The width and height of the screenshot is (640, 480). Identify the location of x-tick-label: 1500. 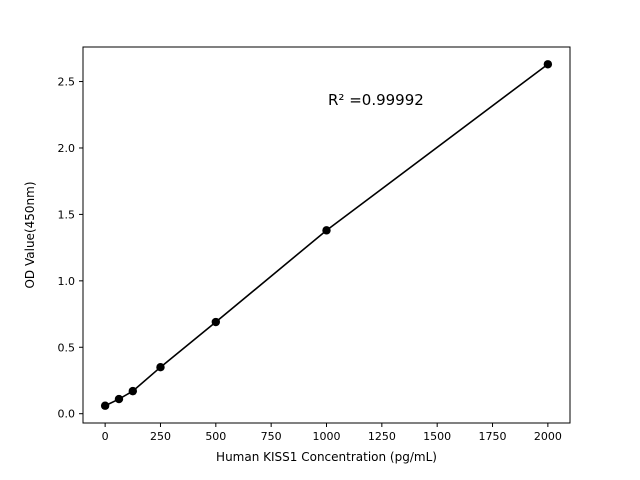
(437, 436).